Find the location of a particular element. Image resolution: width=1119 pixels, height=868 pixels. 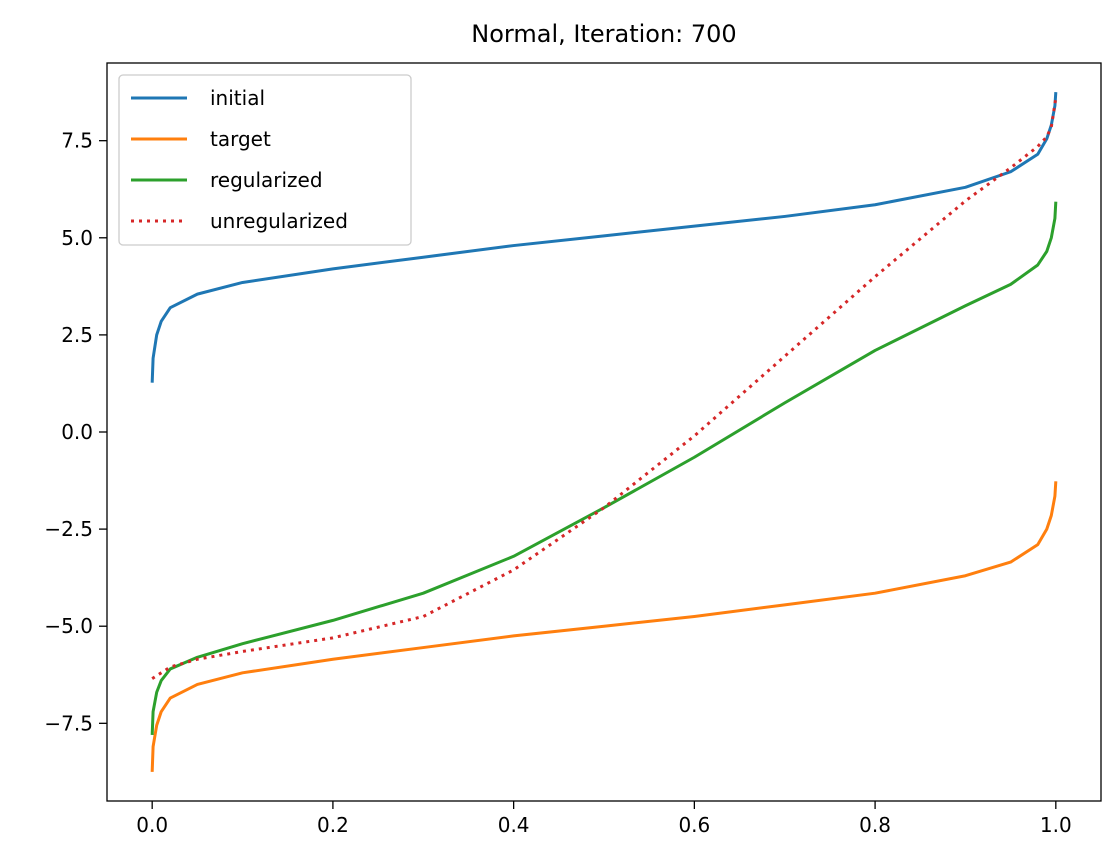

chart-title: Normal, Iteration: 700 is located at coordinates (603, 34).